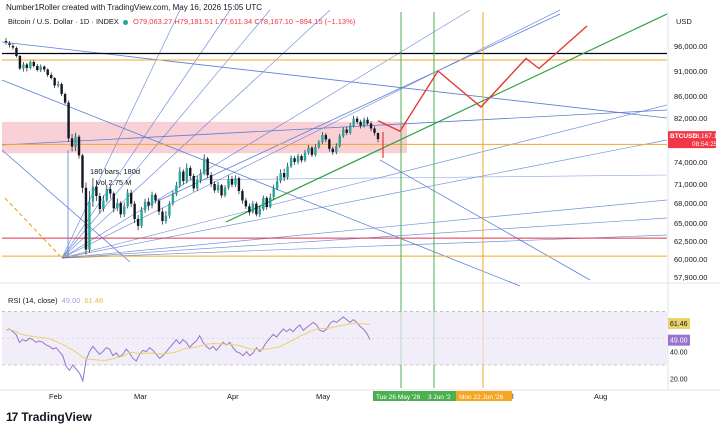 This screenshot has width=720, height=435. What do you see at coordinates (140, 396) in the screenshot?
I see `time-tick: Mar` at bounding box center [140, 396].